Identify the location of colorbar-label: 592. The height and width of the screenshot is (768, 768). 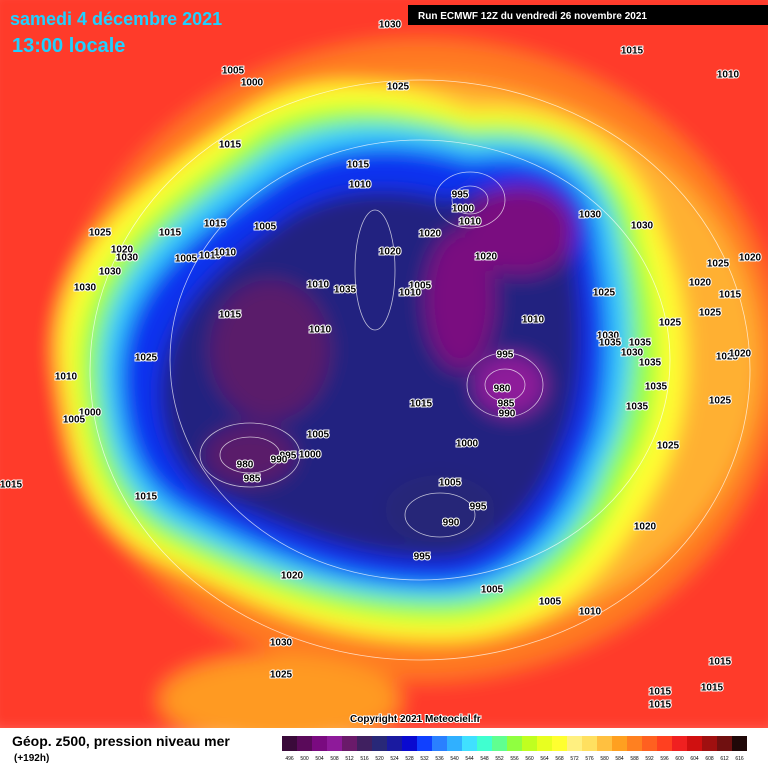
(649, 759).